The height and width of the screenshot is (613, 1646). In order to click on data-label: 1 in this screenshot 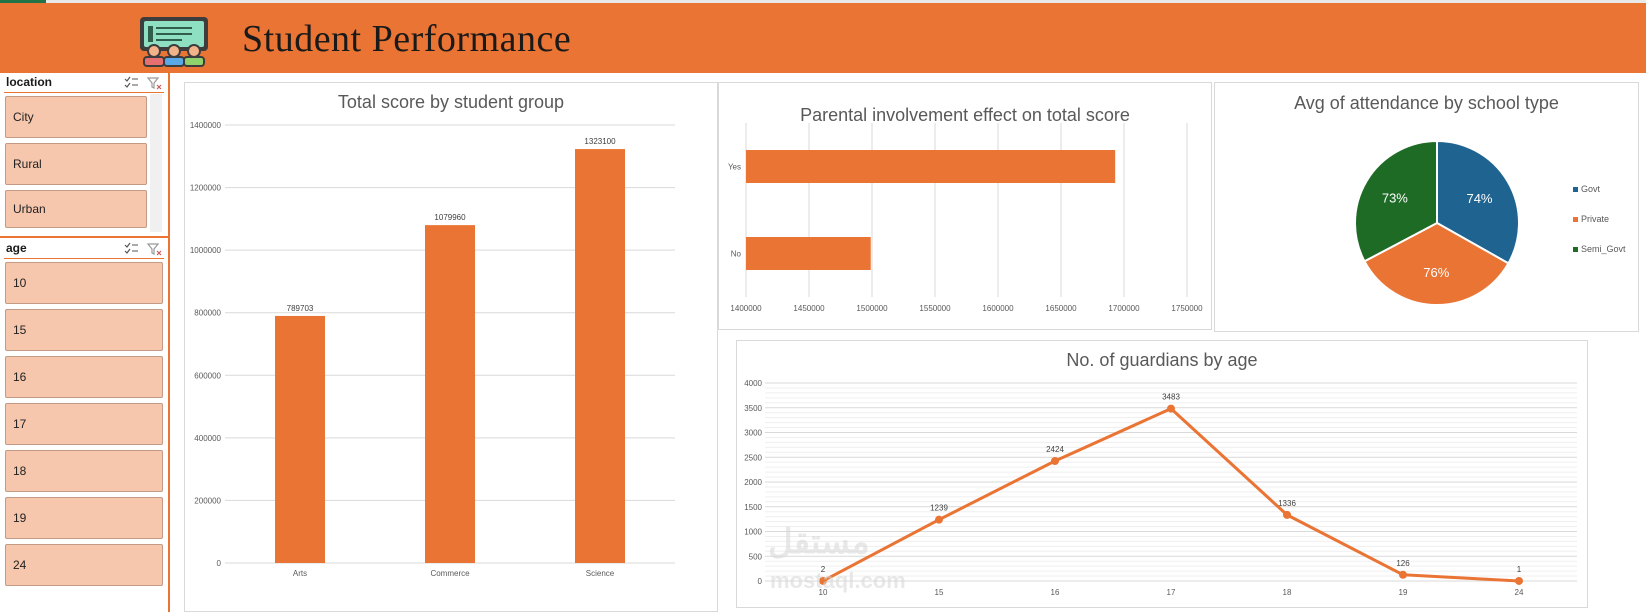, I will do `click(1519, 569)`.